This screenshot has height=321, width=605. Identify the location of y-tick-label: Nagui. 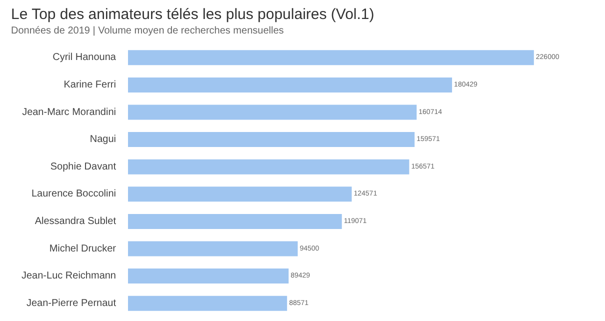
(103, 140).